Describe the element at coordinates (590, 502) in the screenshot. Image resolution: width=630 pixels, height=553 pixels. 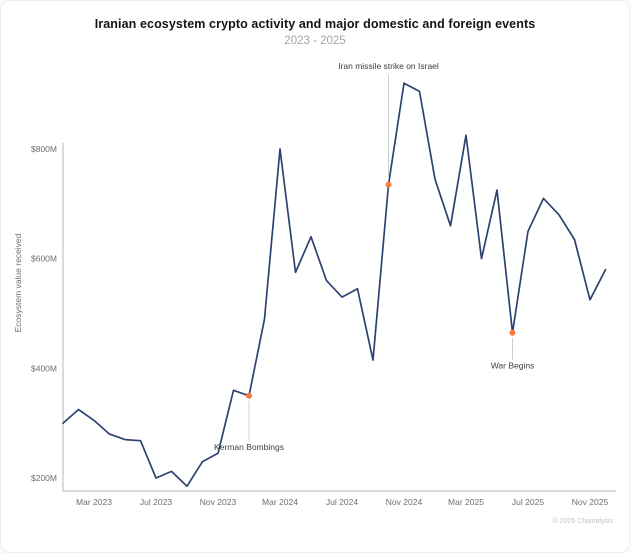
I see `x-tick-label: Nov 2025` at that location.